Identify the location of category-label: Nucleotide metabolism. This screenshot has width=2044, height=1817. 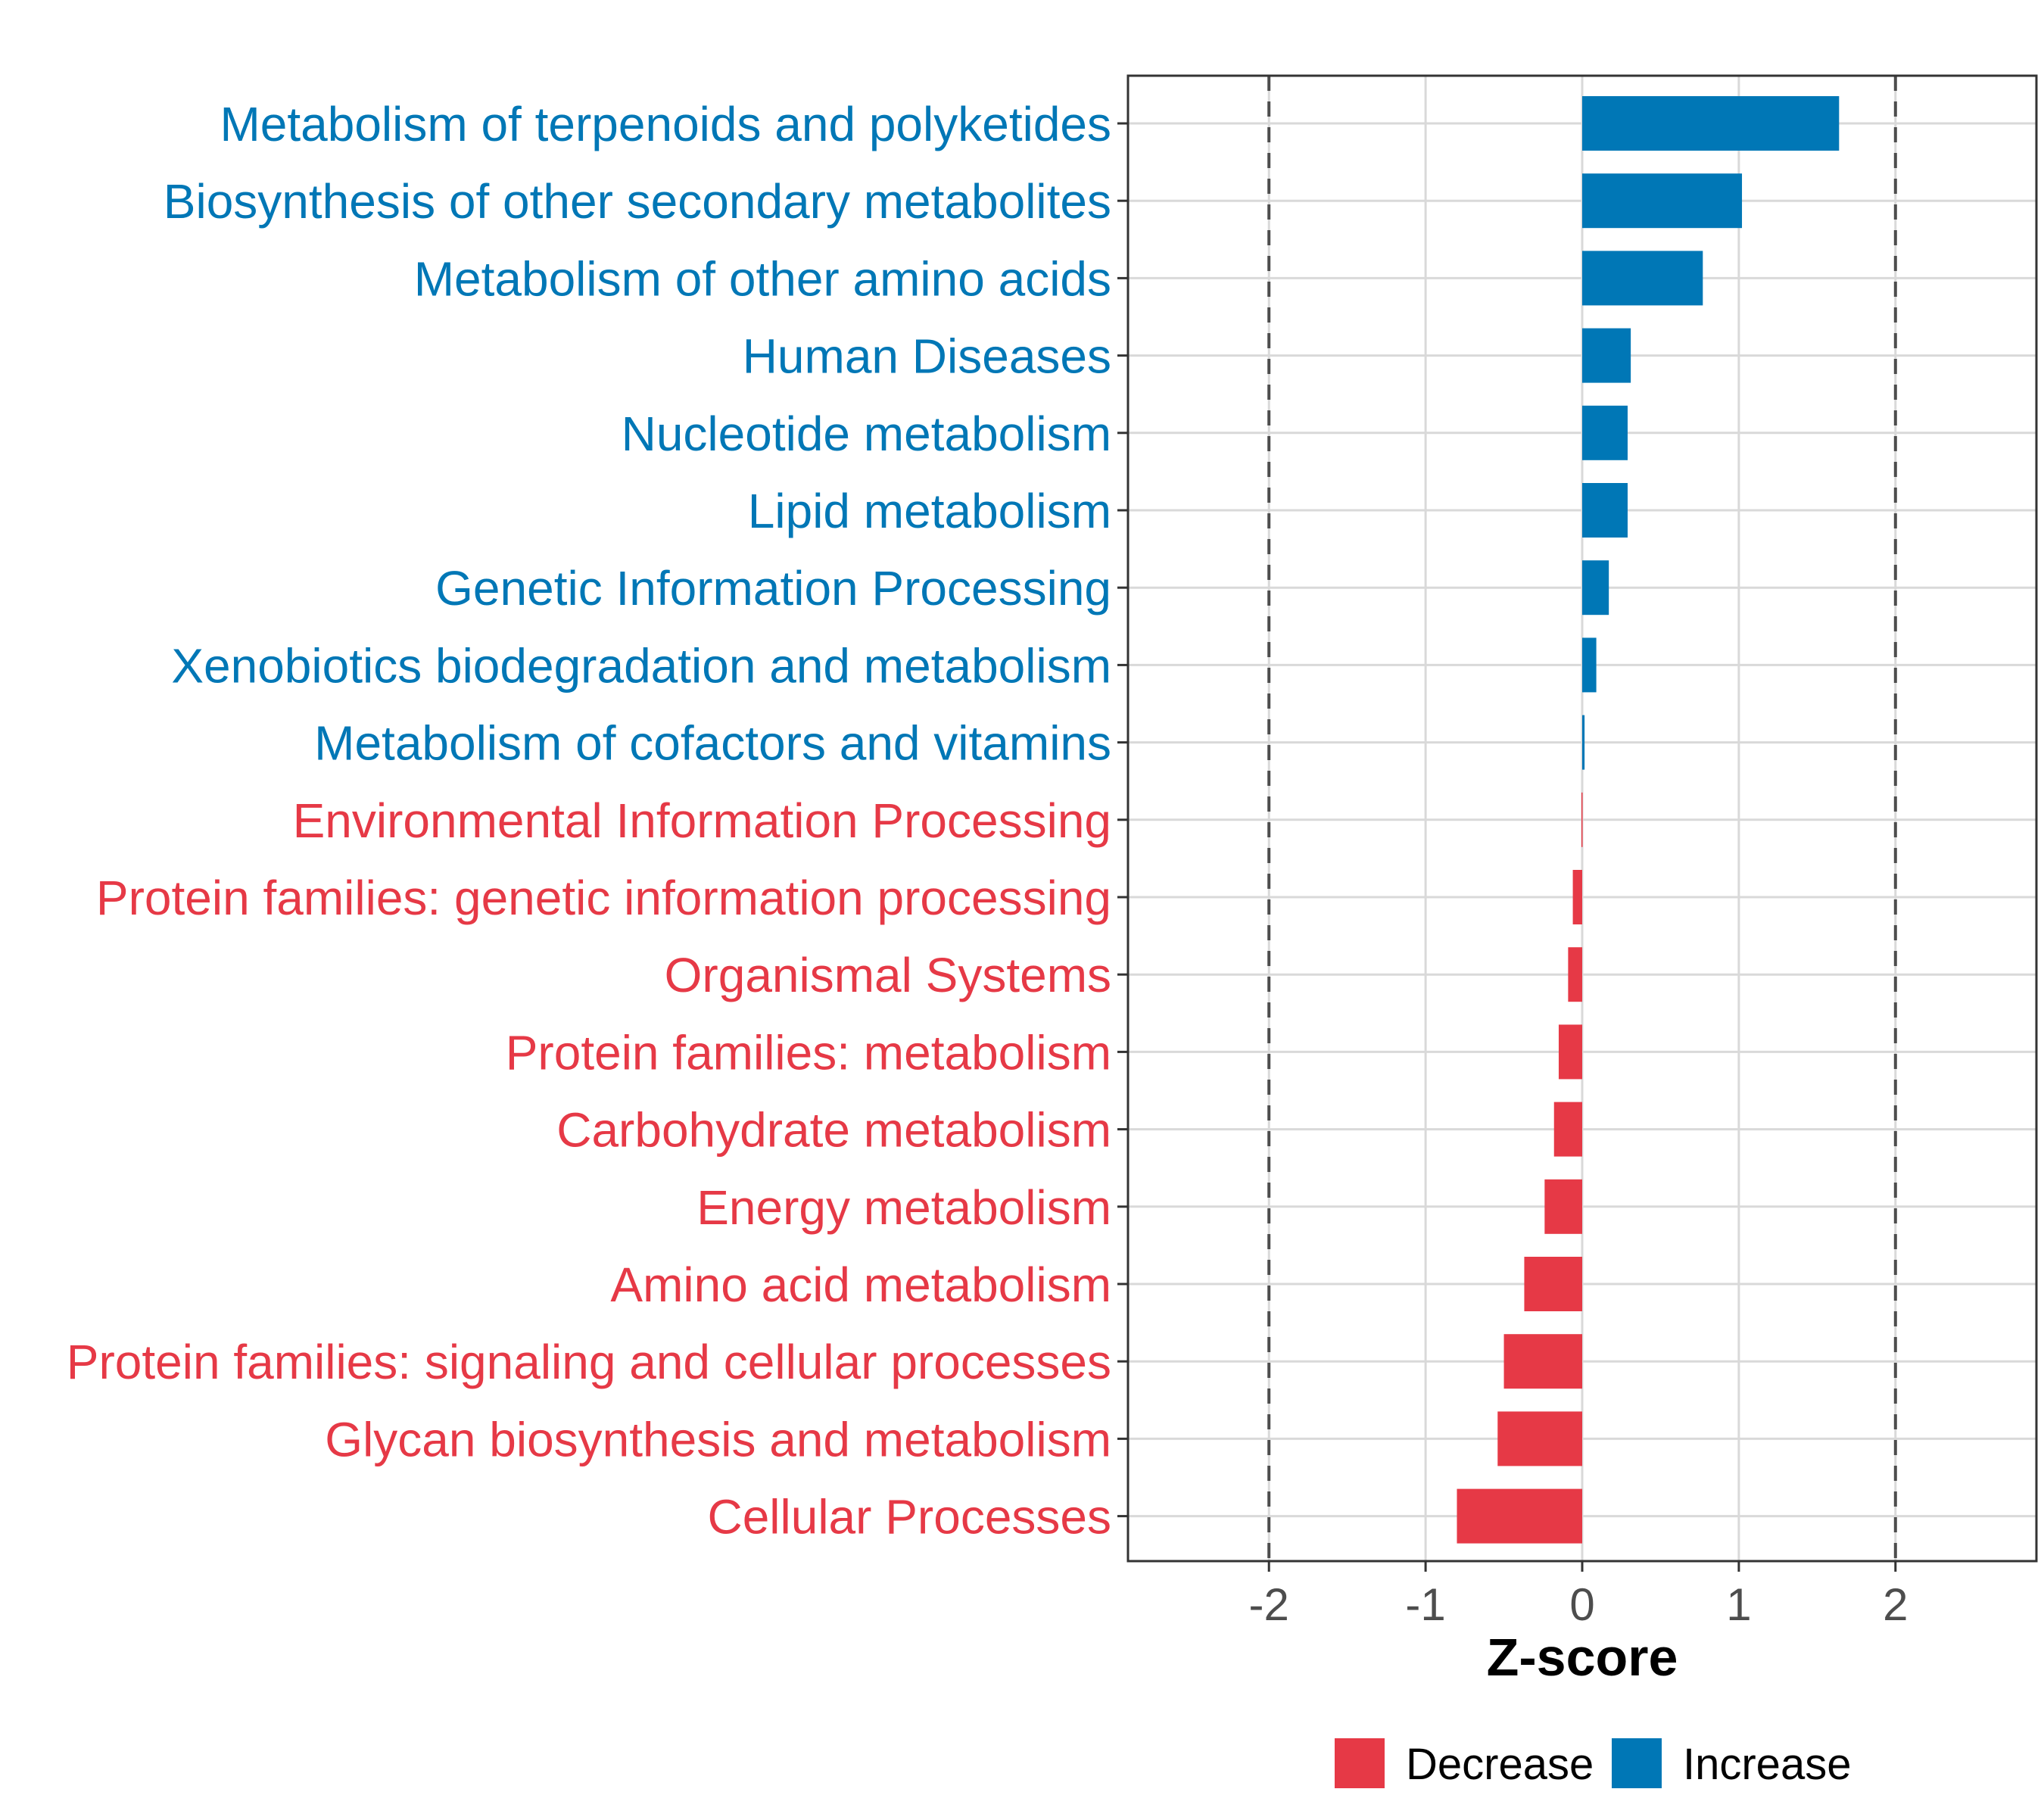
(866, 434).